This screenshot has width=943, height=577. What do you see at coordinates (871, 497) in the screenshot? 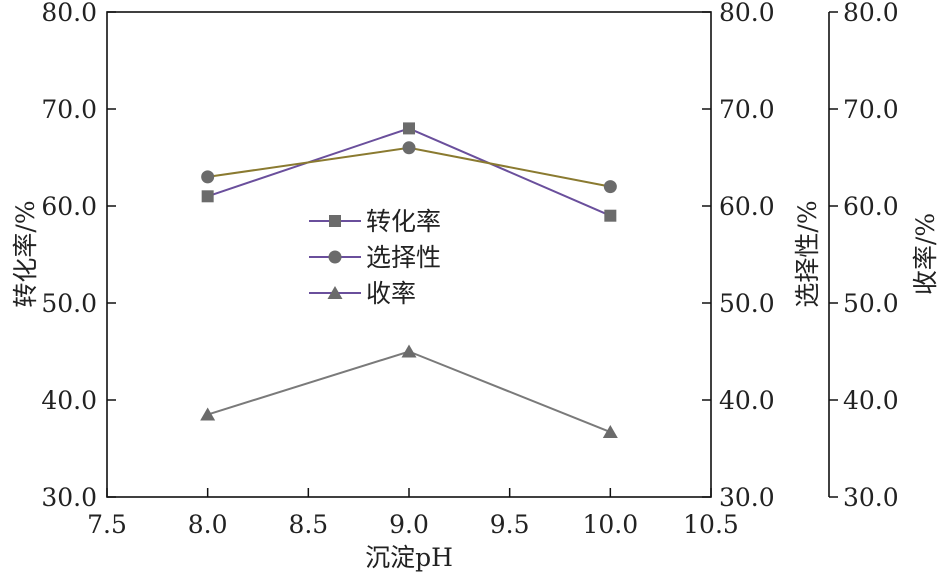
I see `right-y-2-tick-label: 30.0` at bounding box center [871, 497].